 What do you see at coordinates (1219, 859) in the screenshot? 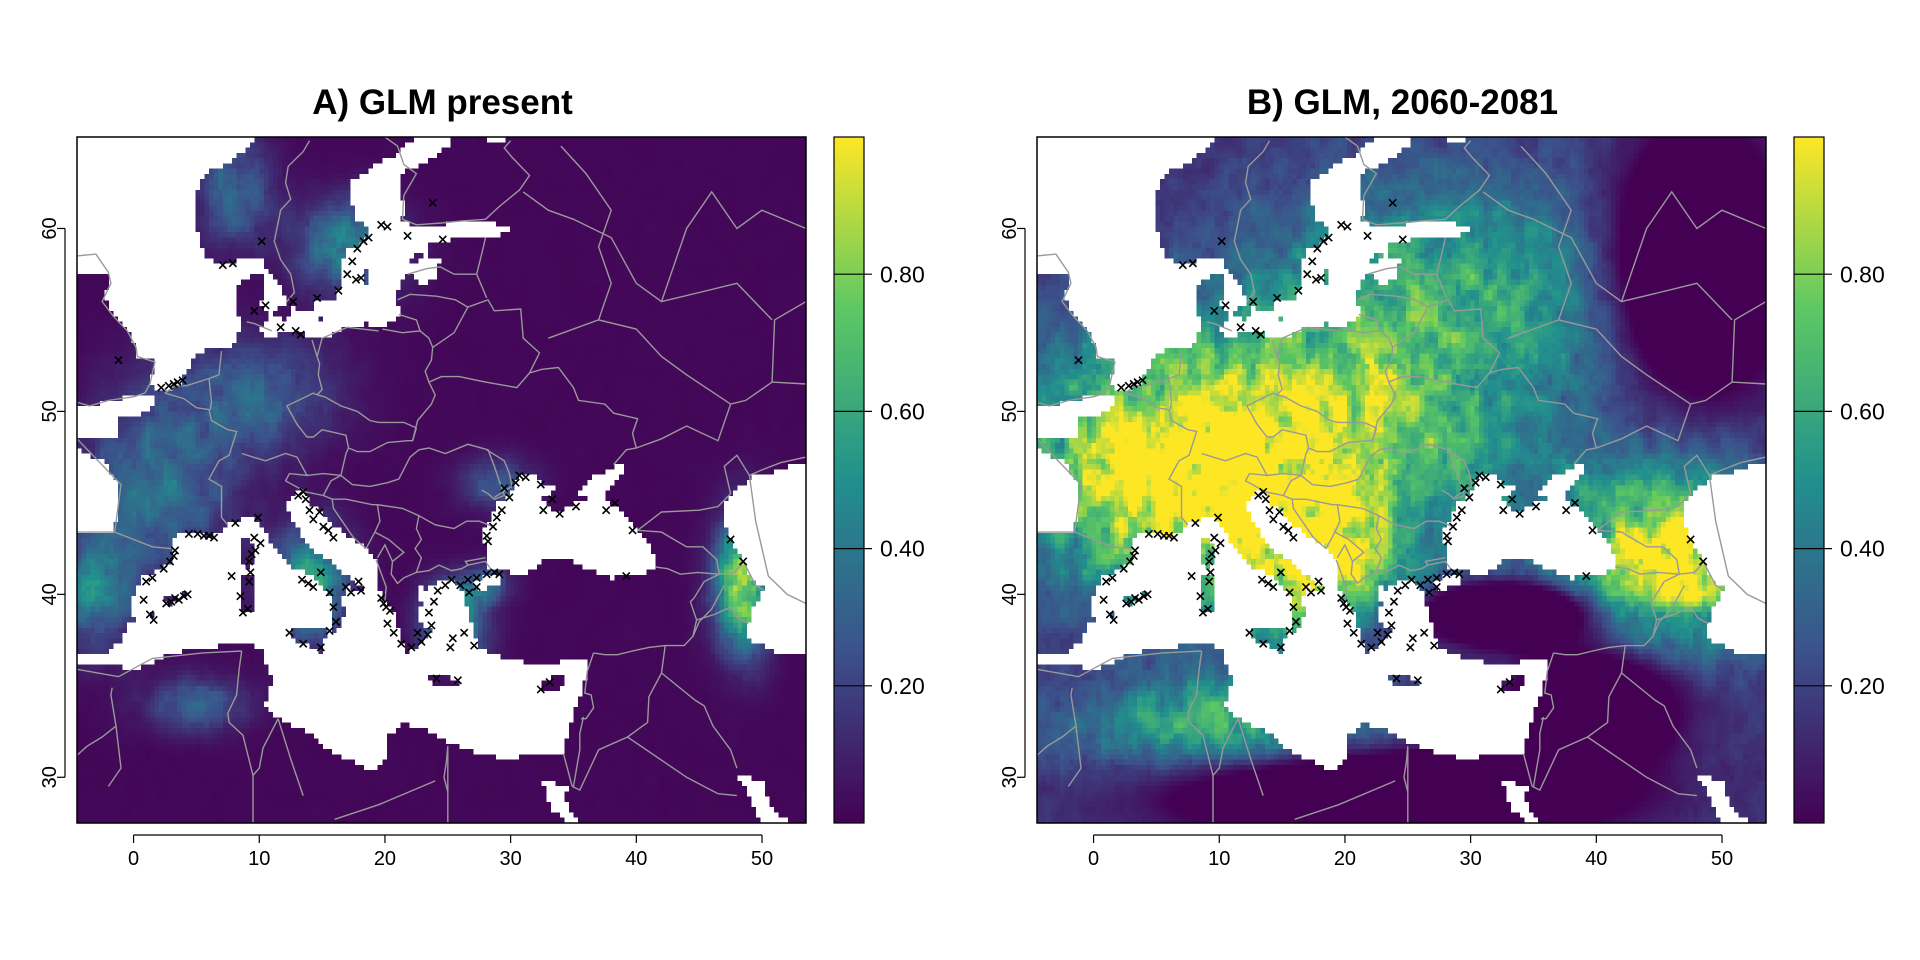
I see `x-tick-label: 10` at bounding box center [1219, 859].